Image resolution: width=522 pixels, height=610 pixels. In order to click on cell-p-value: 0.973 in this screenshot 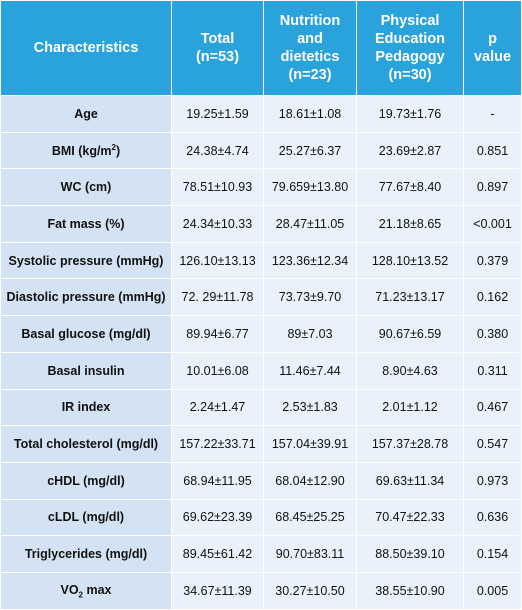, I will do `click(492, 480)`.